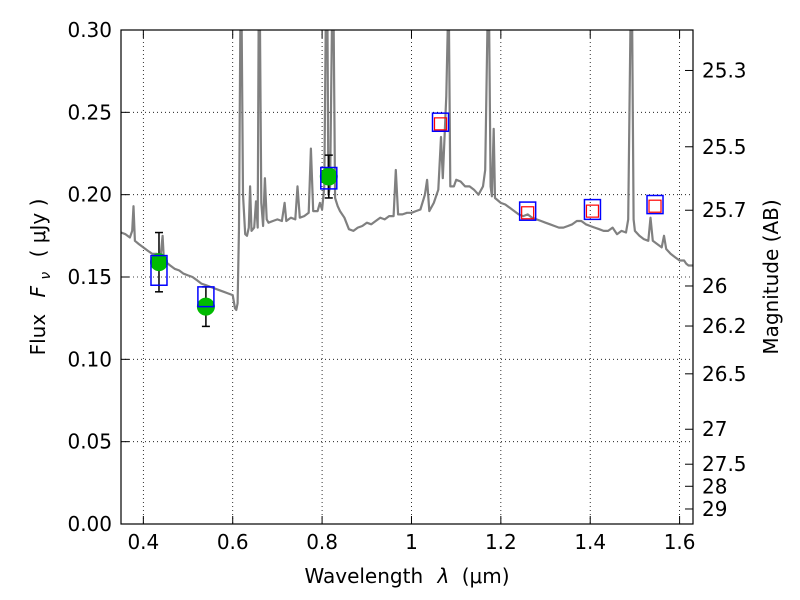 The image size is (800, 600). What do you see at coordinates (89, 195) in the screenshot?
I see `y-tick-label: 0.20` at bounding box center [89, 195].